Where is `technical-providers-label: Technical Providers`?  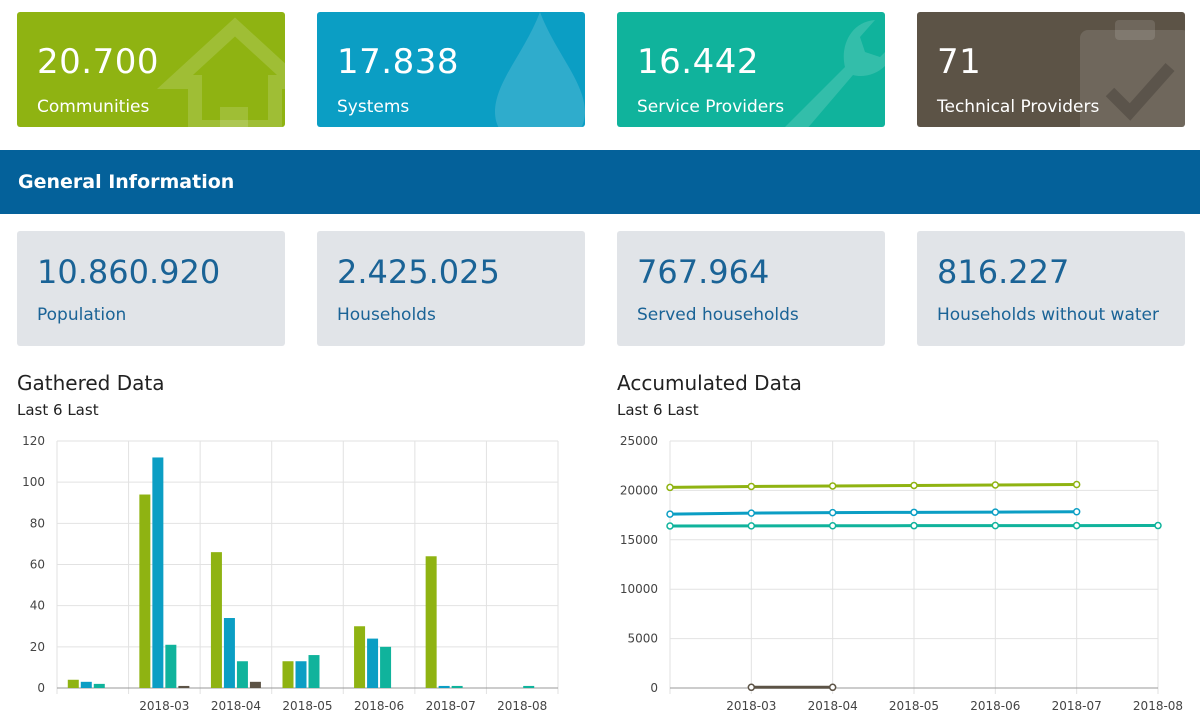 technical-providers-label: Technical Providers is located at coordinates (1018, 107).